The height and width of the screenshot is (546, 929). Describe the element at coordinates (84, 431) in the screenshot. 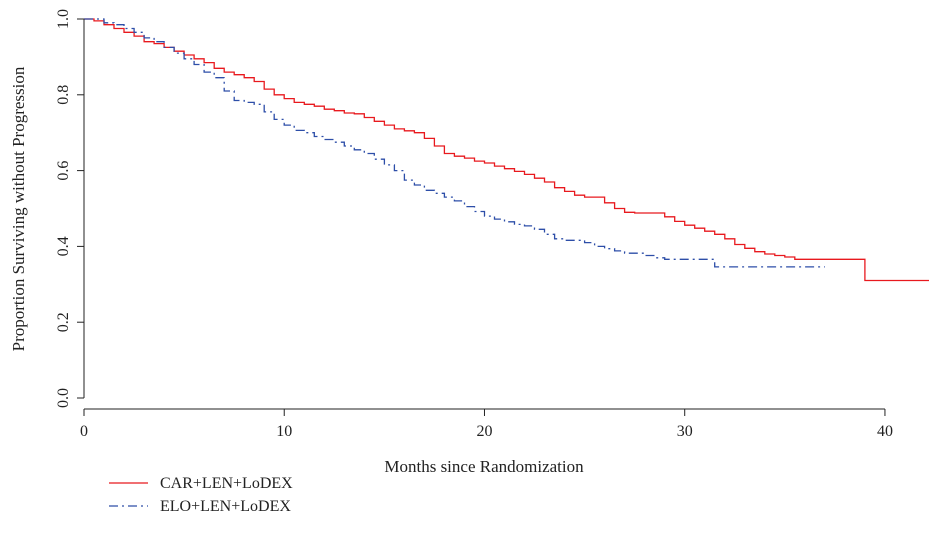

I see `x-tick-label: 0` at that location.